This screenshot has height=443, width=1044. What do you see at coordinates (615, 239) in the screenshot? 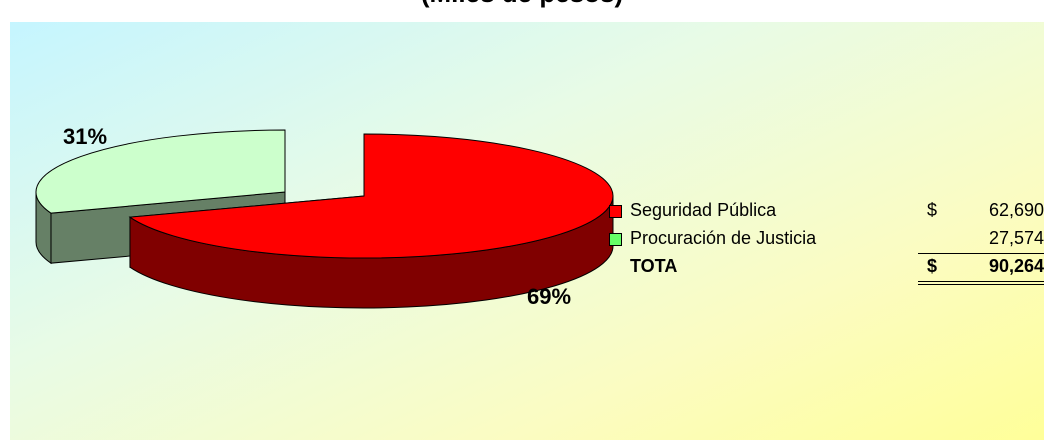
I see `legend-key-procuracion` at bounding box center [615, 239].